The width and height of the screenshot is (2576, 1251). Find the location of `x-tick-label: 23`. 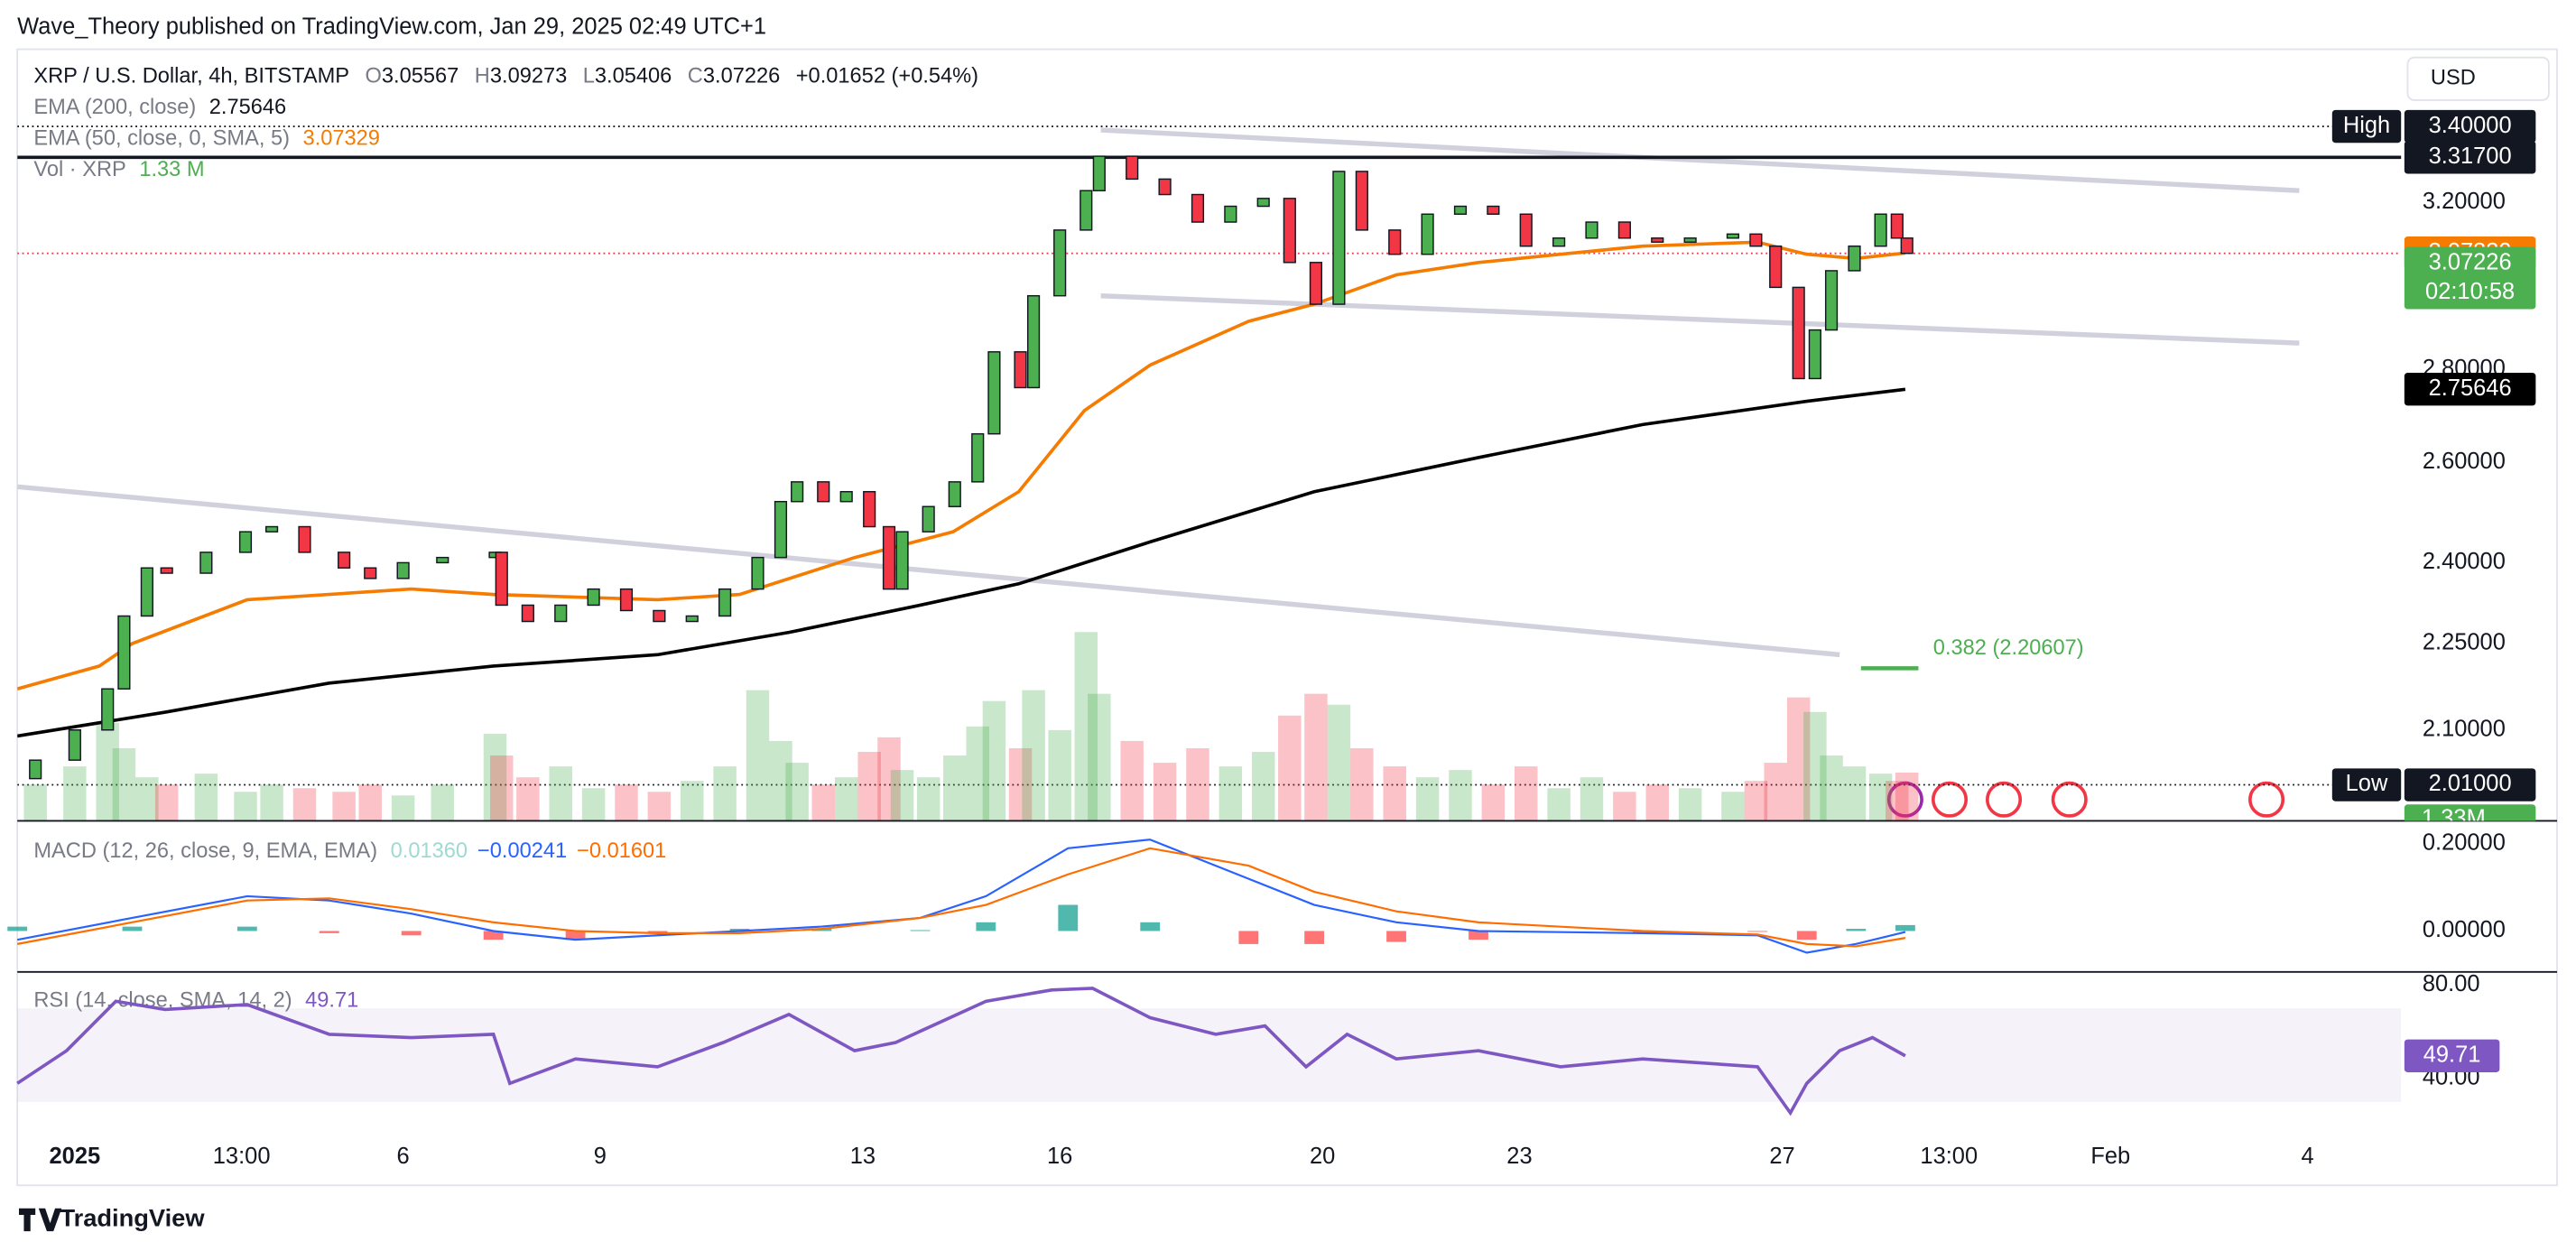

x-tick-label: 23 is located at coordinates (1519, 1156).